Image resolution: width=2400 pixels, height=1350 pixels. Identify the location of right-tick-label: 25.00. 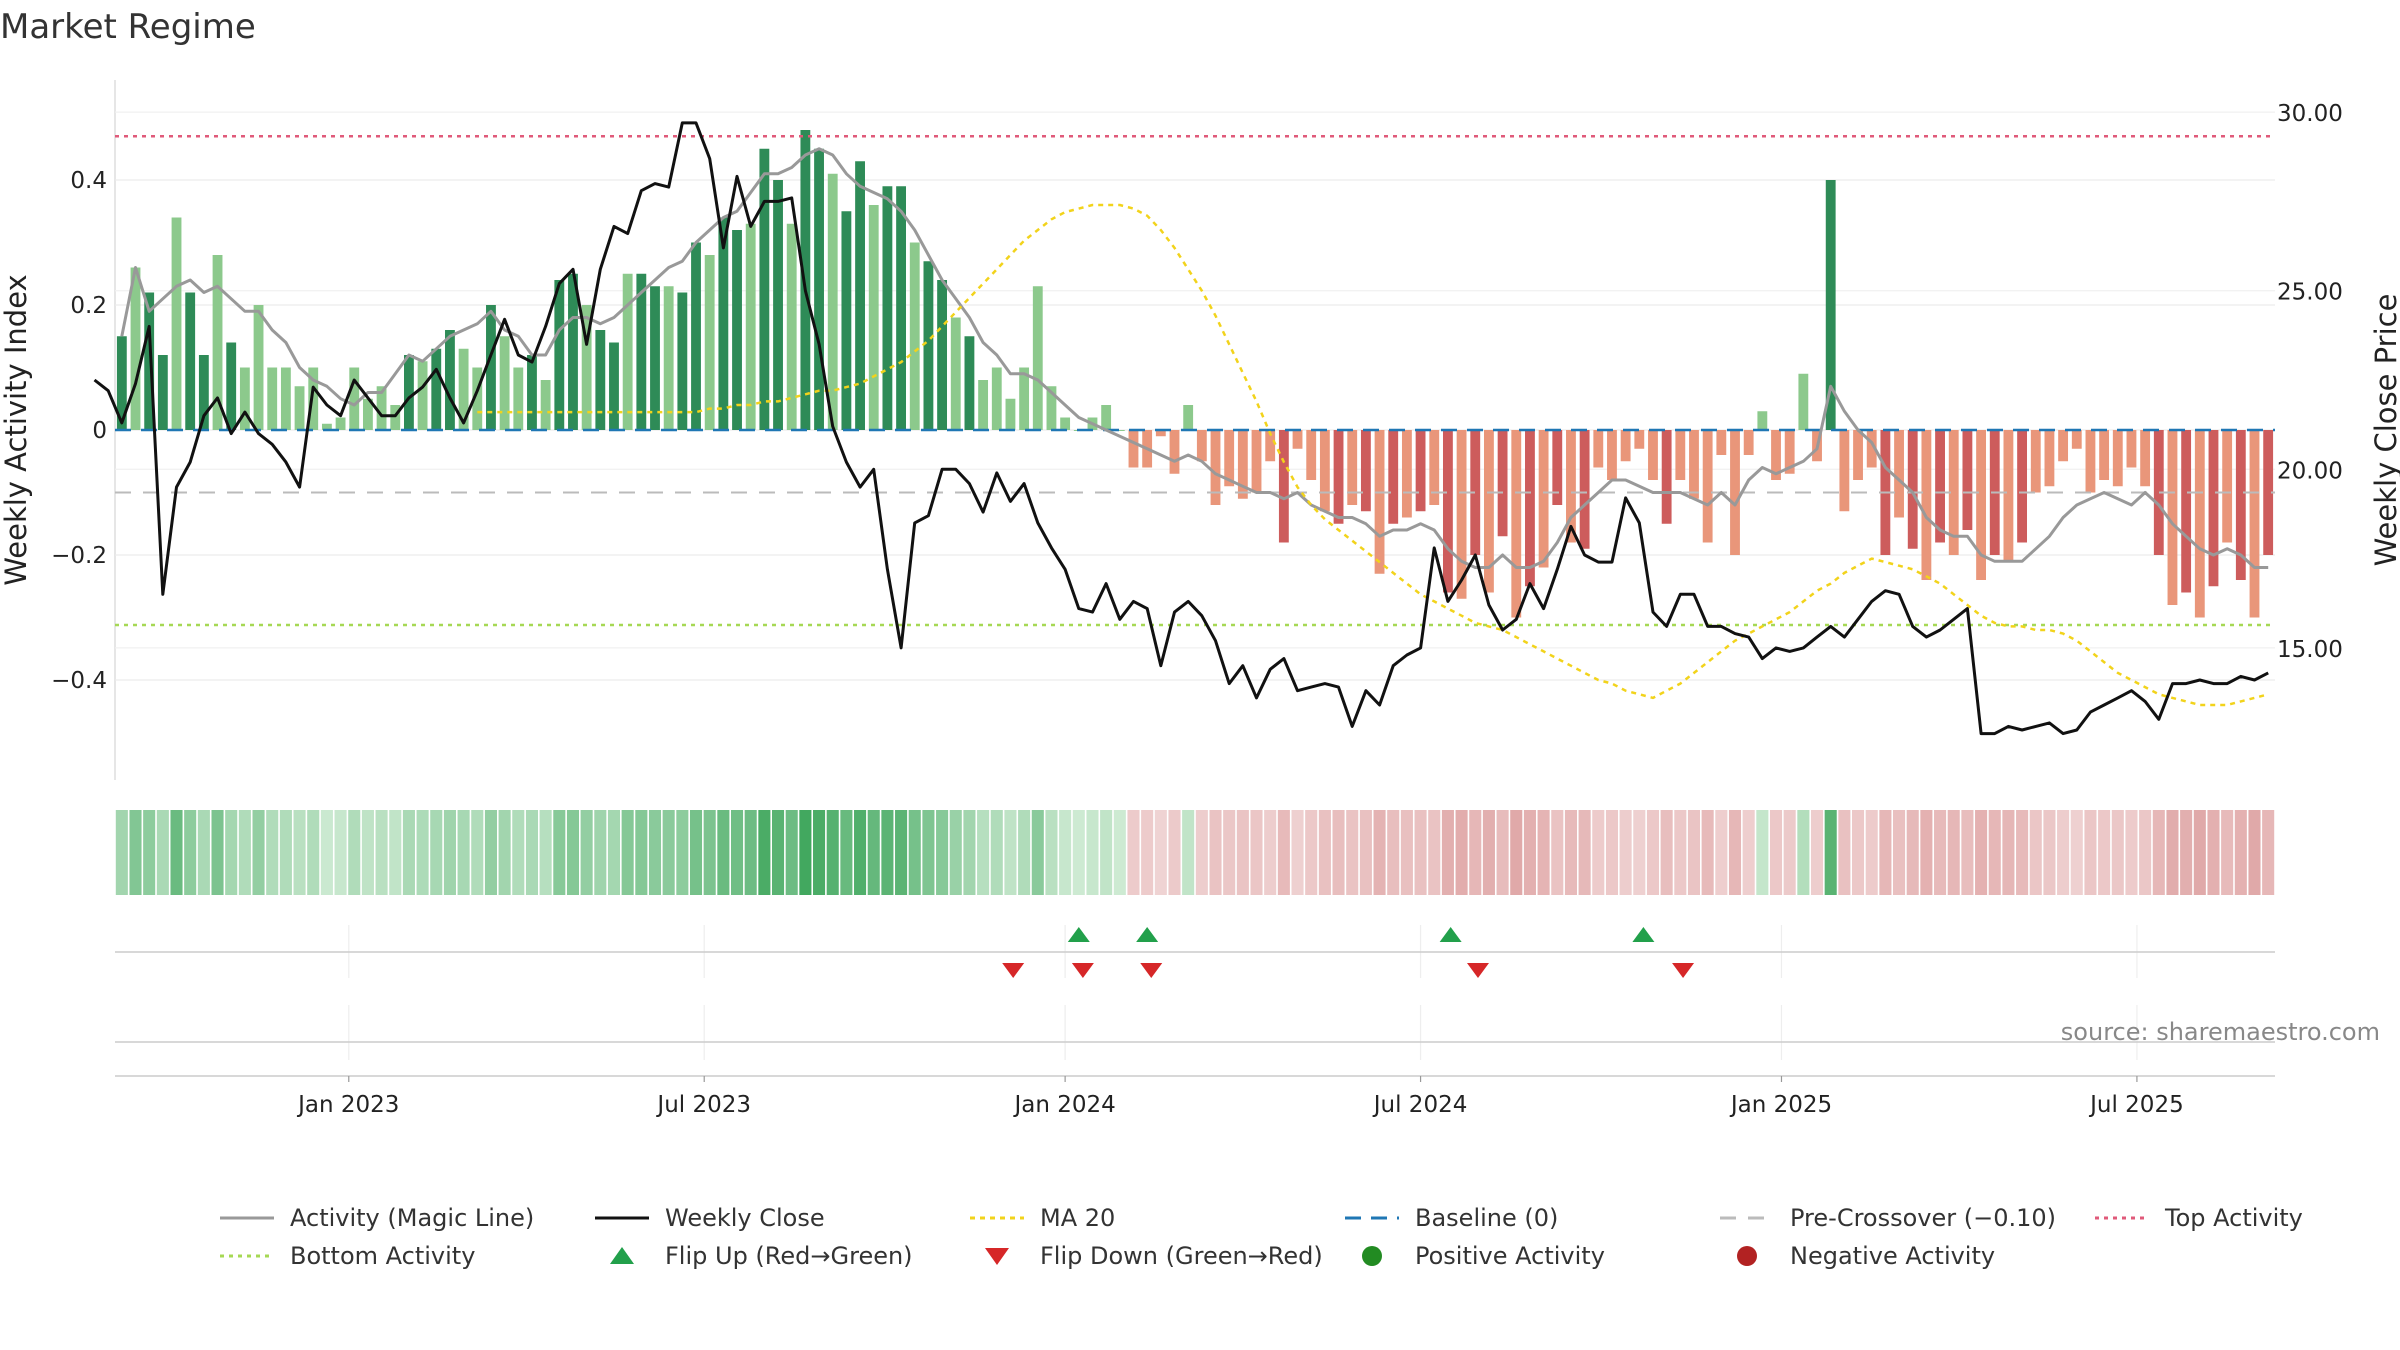
(2310, 293).